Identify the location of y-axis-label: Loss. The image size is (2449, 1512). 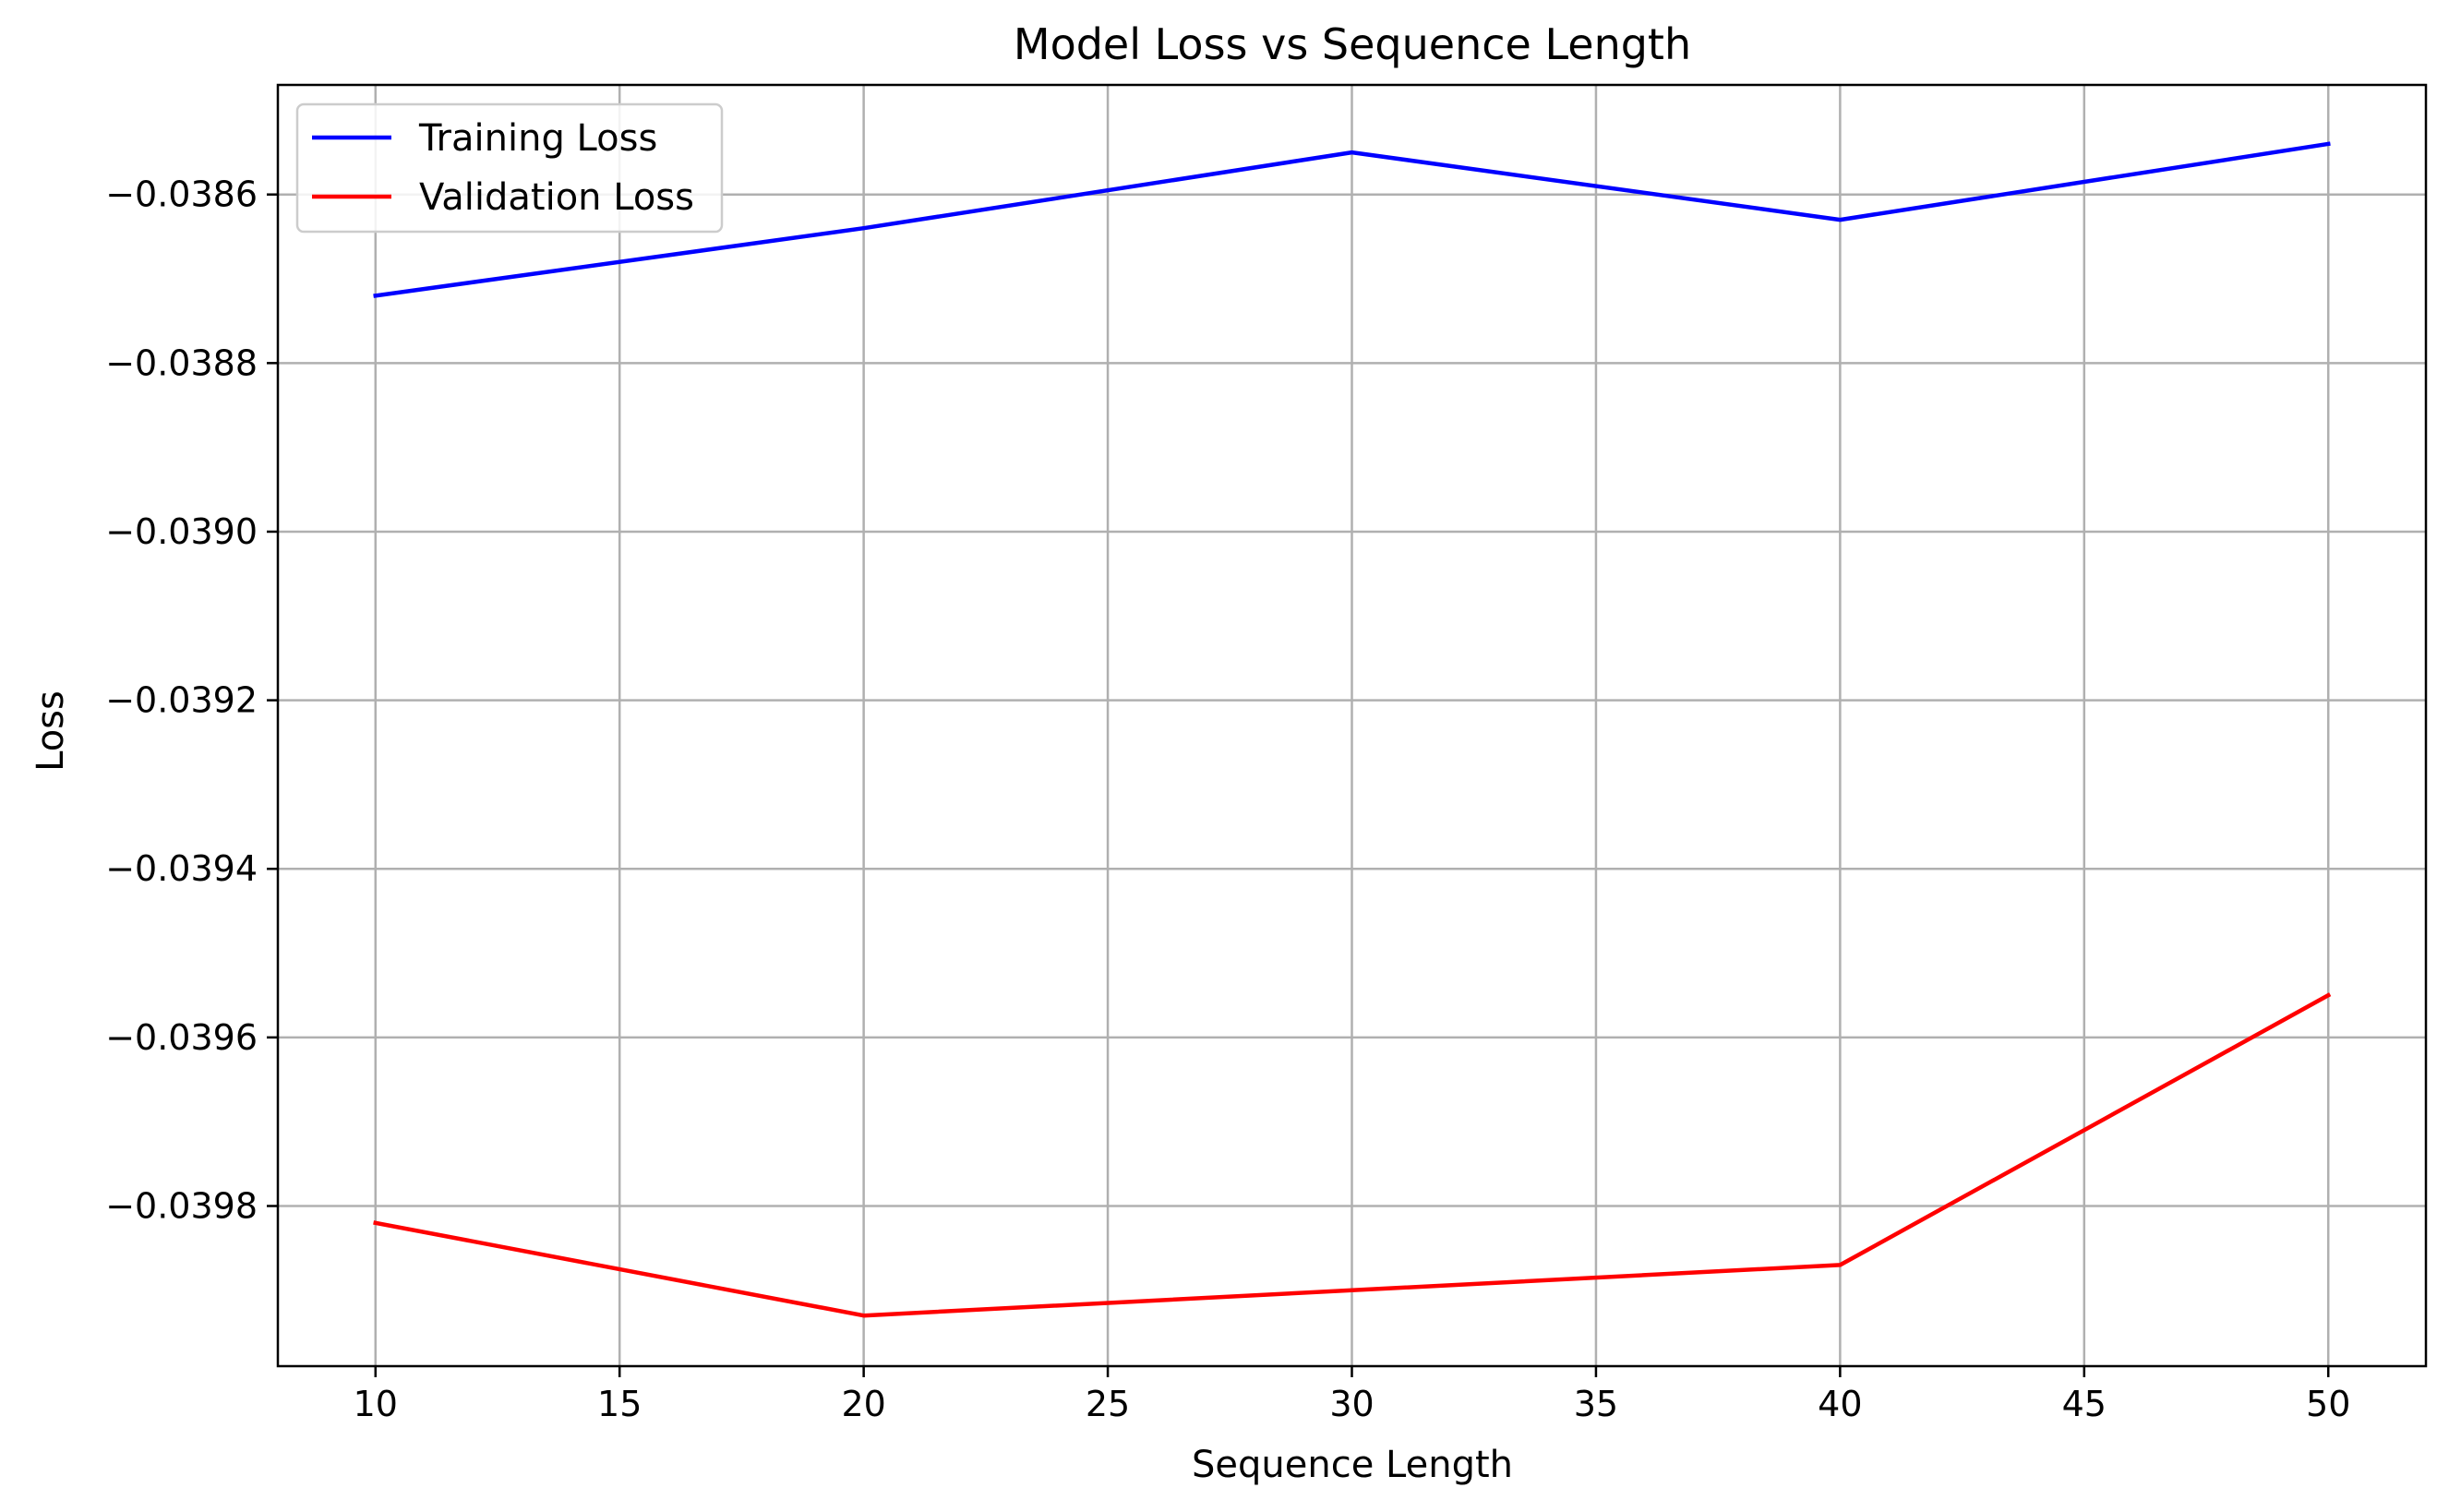
(51, 731).